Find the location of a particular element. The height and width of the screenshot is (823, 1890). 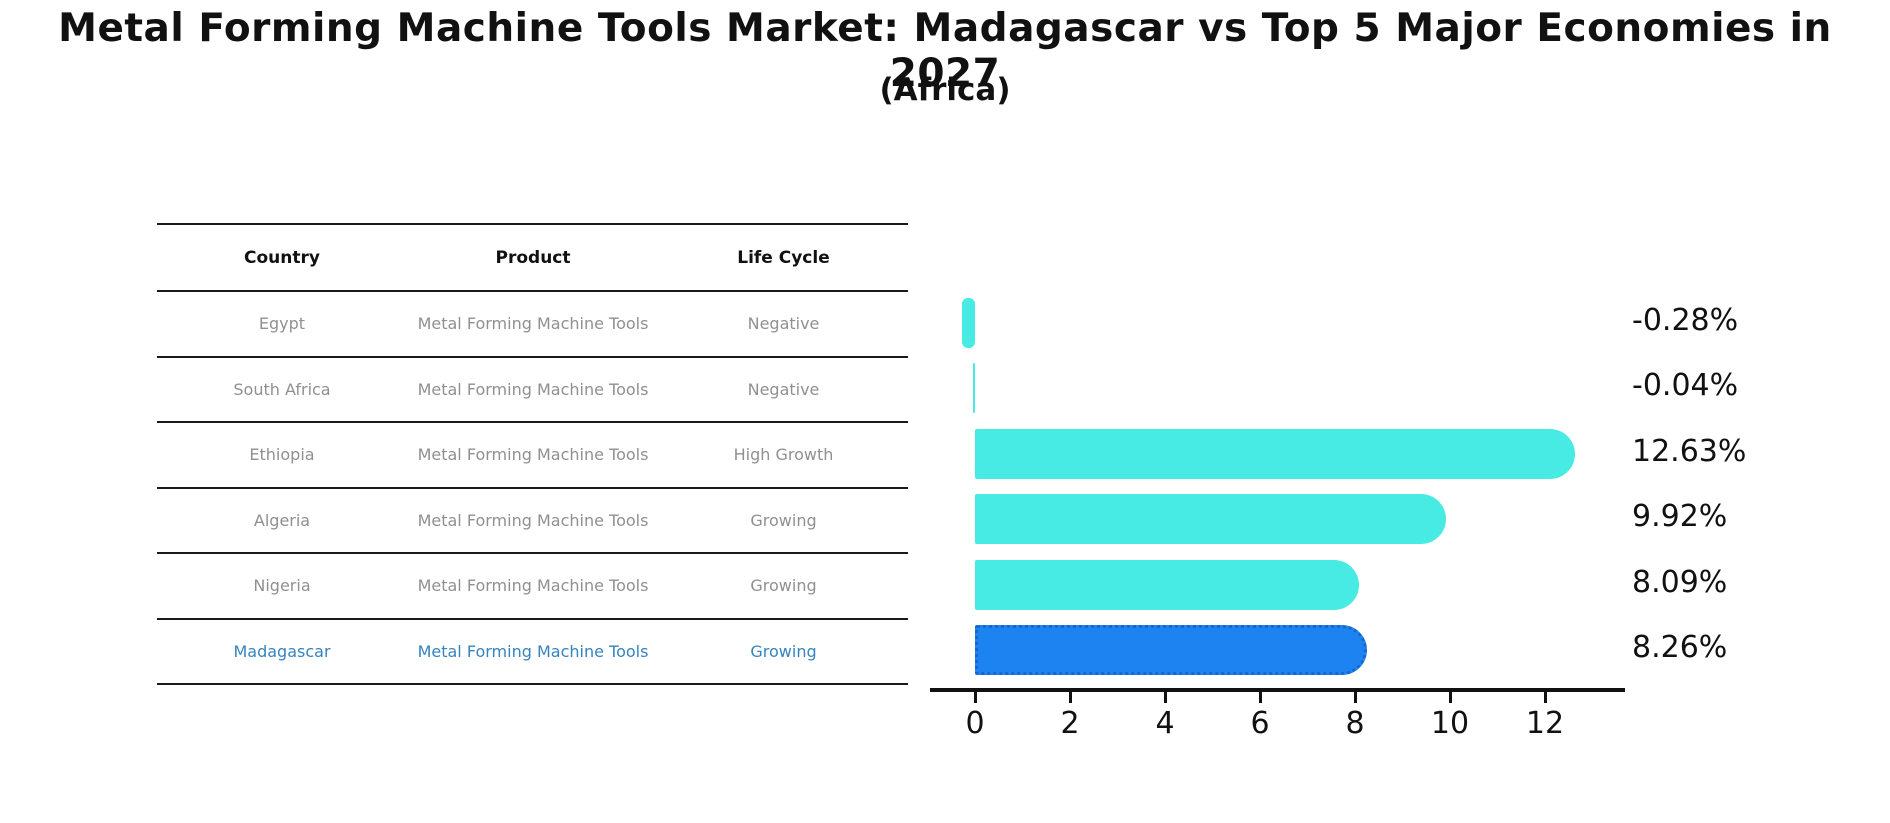

bar-madagascar is located at coordinates (1171, 650).